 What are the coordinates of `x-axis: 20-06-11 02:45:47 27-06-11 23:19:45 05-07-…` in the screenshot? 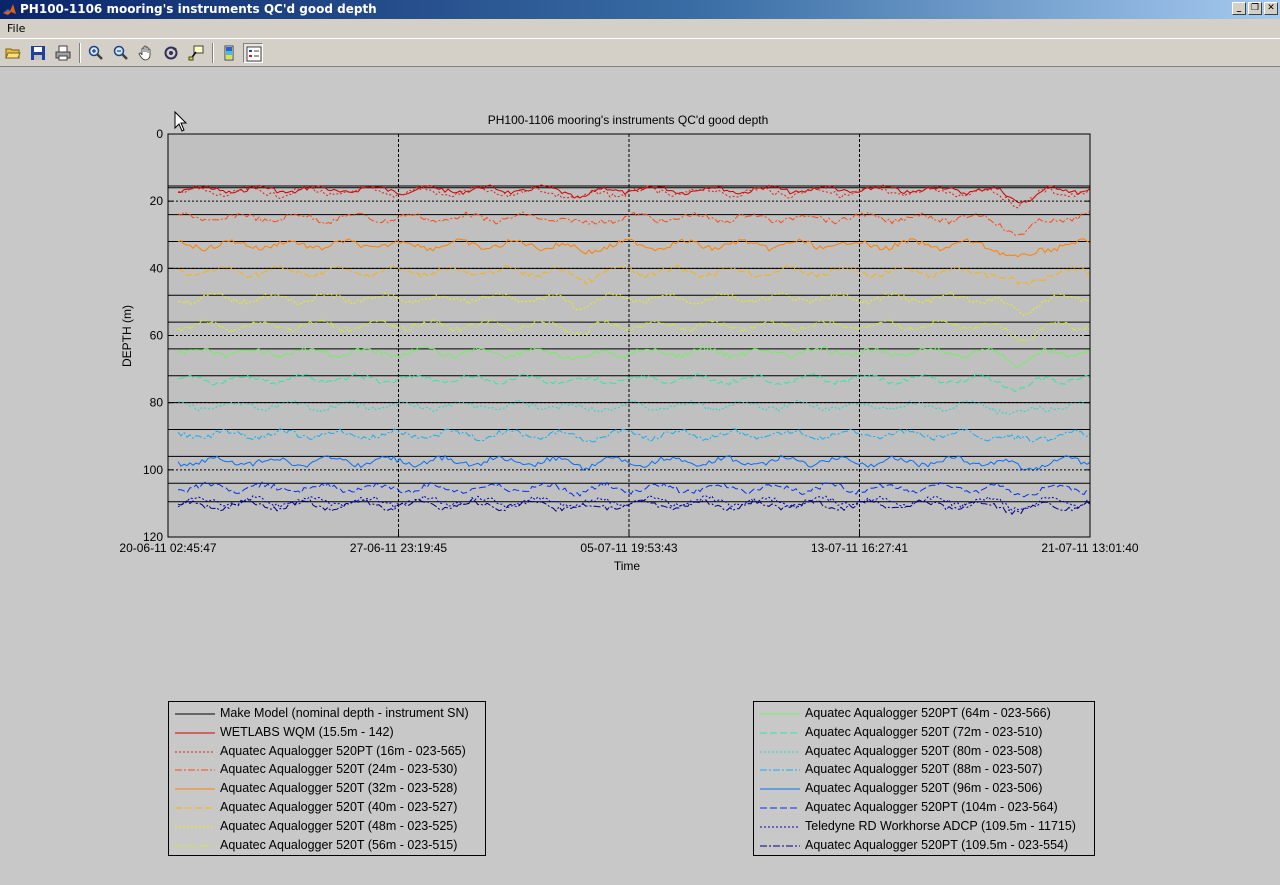 It's located at (629, 543).